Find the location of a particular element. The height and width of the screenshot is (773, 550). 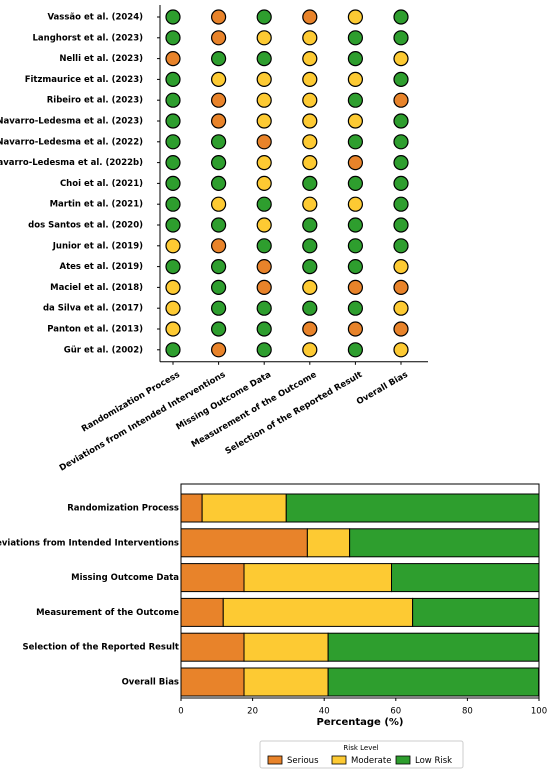

legend-entry: Moderate is located at coordinates (371, 761).